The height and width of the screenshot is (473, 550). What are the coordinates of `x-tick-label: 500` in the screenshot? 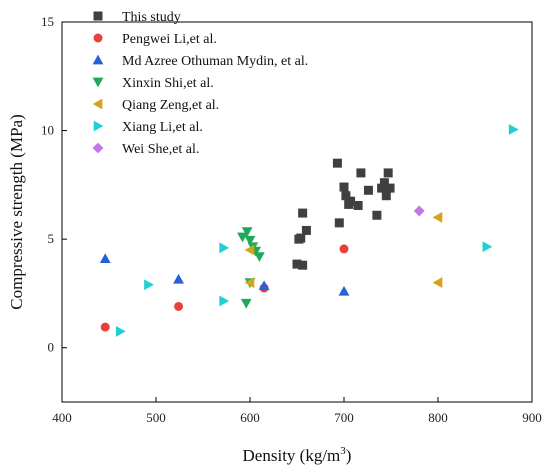 It's located at (156, 417).